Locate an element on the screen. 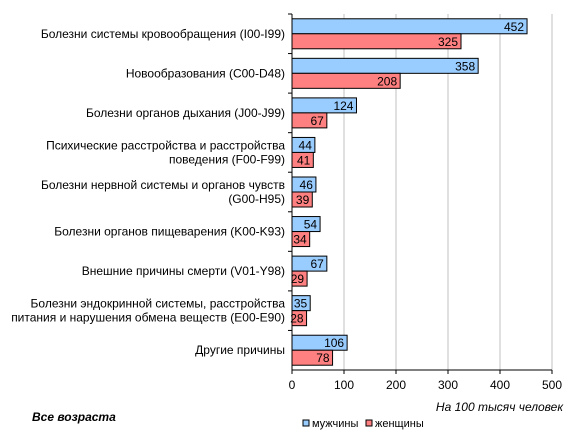 The height and width of the screenshot is (442, 580). x-tick-labels: 0 100 200 300 400 500 is located at coordinates (425, 381).